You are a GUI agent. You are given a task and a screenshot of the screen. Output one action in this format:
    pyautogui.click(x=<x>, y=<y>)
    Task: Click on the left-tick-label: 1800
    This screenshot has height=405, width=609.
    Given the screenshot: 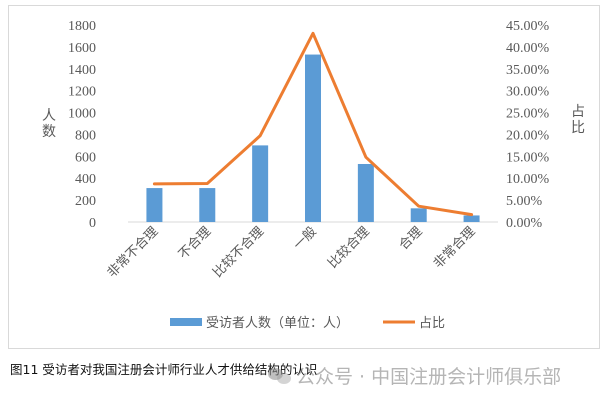 What is the action you would take?
    pyautogui.click(x=82, y=26)
    